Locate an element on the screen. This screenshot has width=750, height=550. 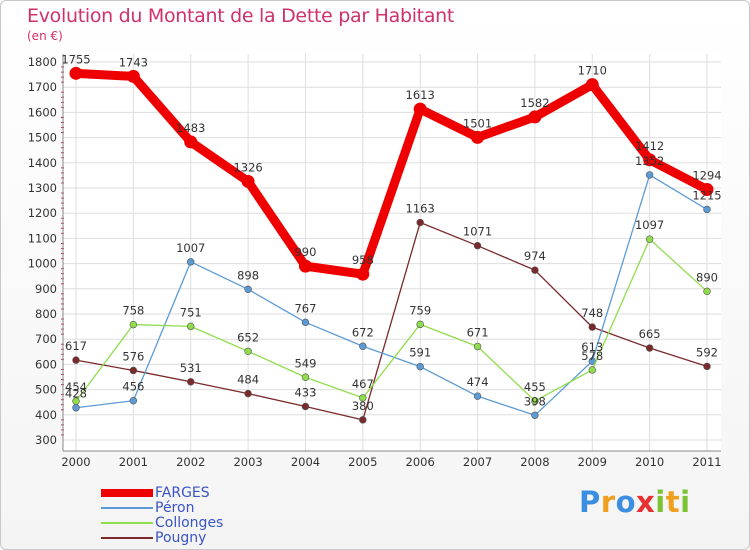
data-label: 484 is located at coordinates (248, 380).